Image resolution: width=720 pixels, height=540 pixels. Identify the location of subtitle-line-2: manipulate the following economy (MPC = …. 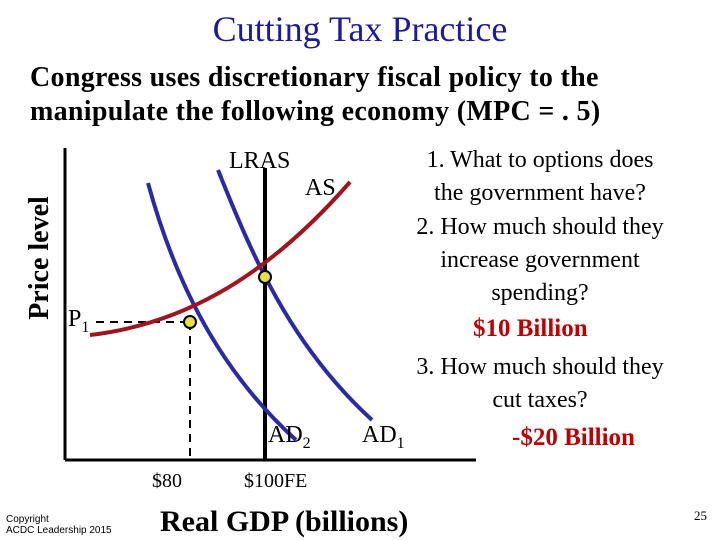
(315, 111).